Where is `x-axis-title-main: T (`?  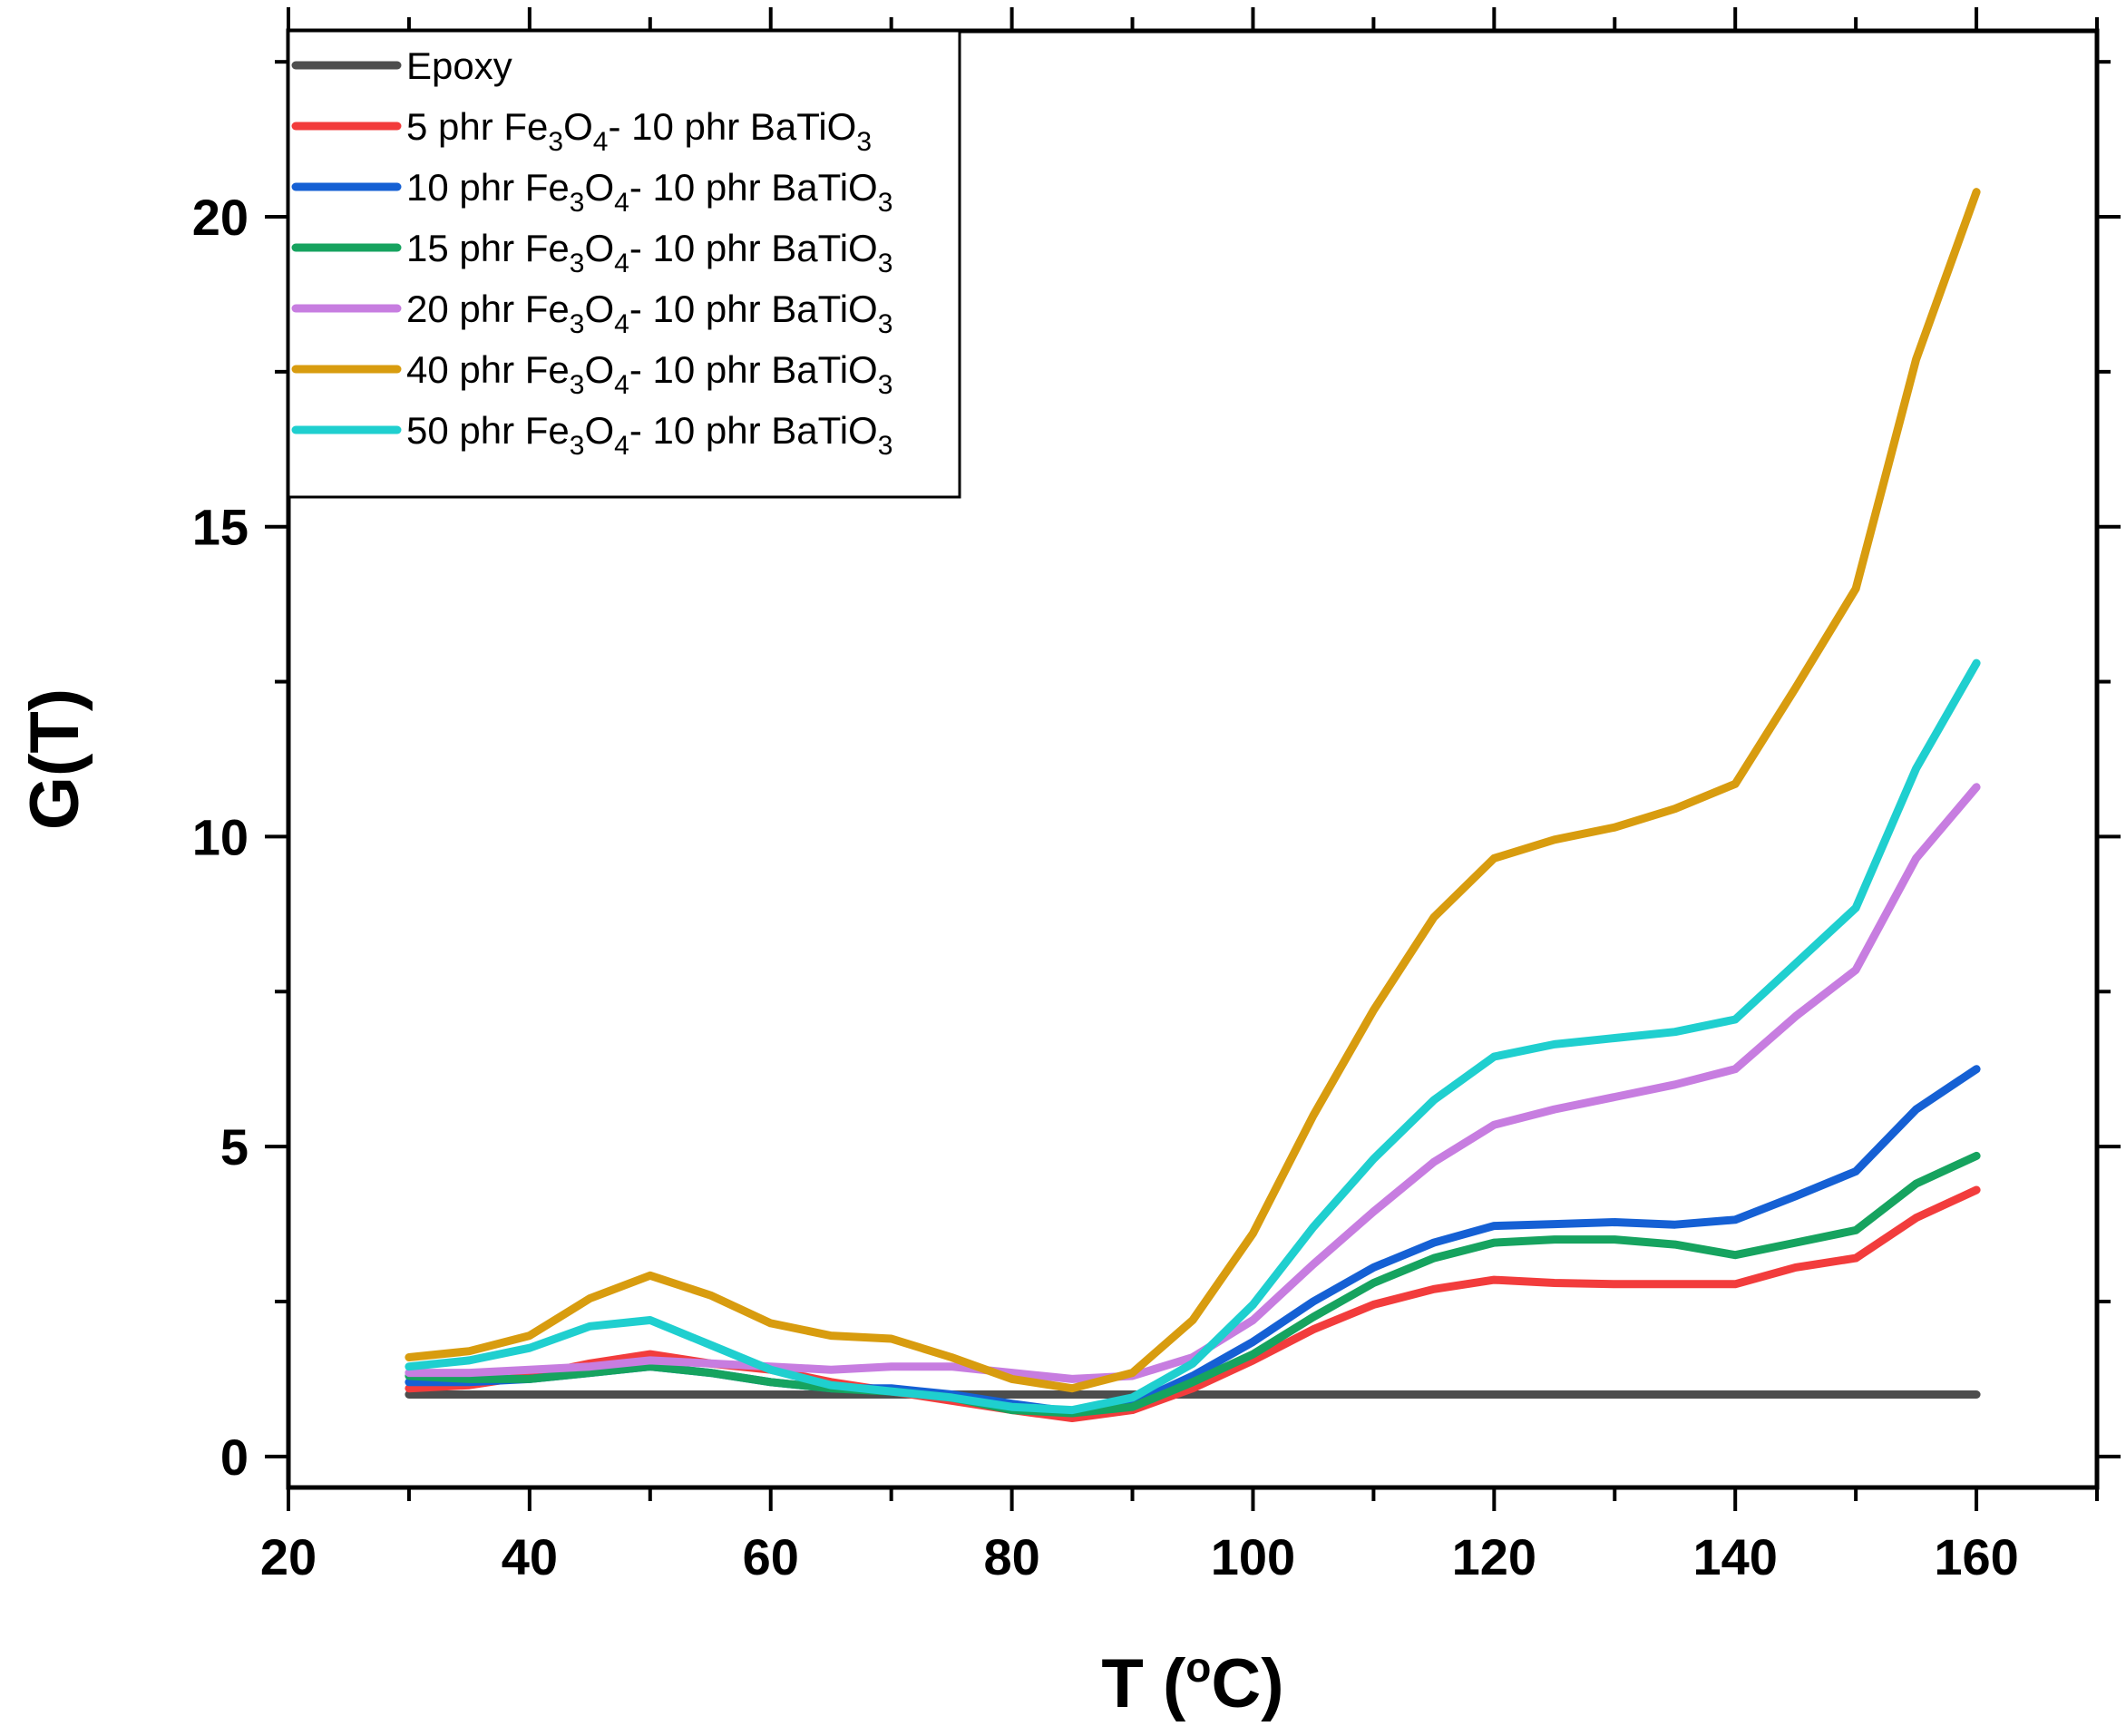
x-axis-title-main: T ( is located at coordinates (1143, 1683).